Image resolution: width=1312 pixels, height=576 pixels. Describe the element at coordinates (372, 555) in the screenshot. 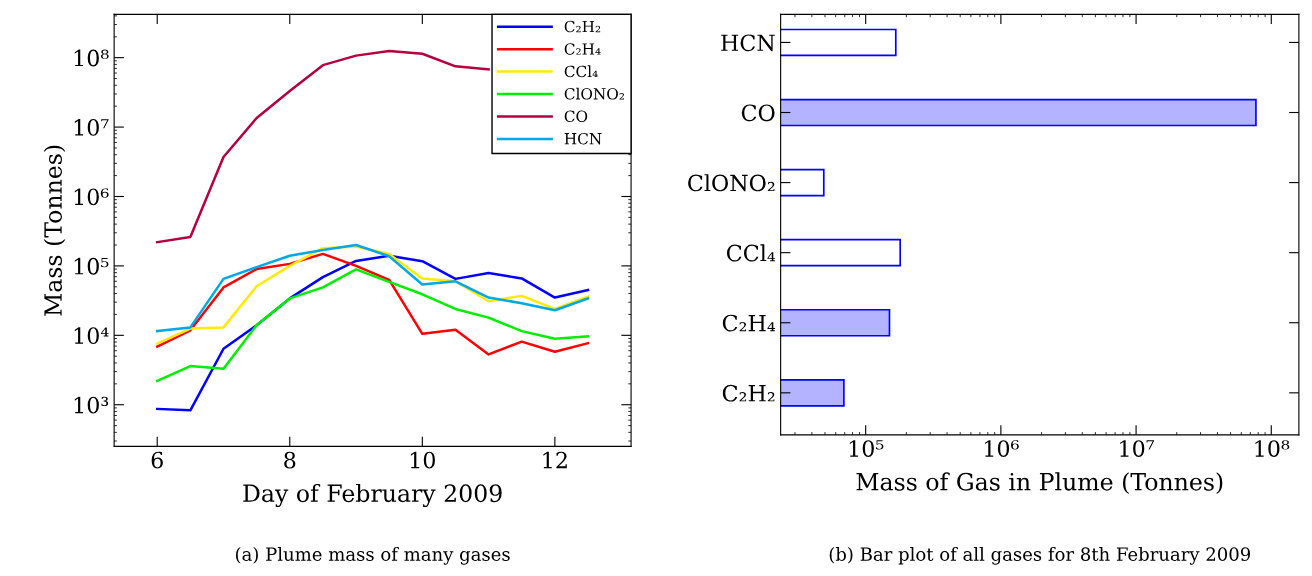

I see `text: (a) Plume mass of many gases` at that location.